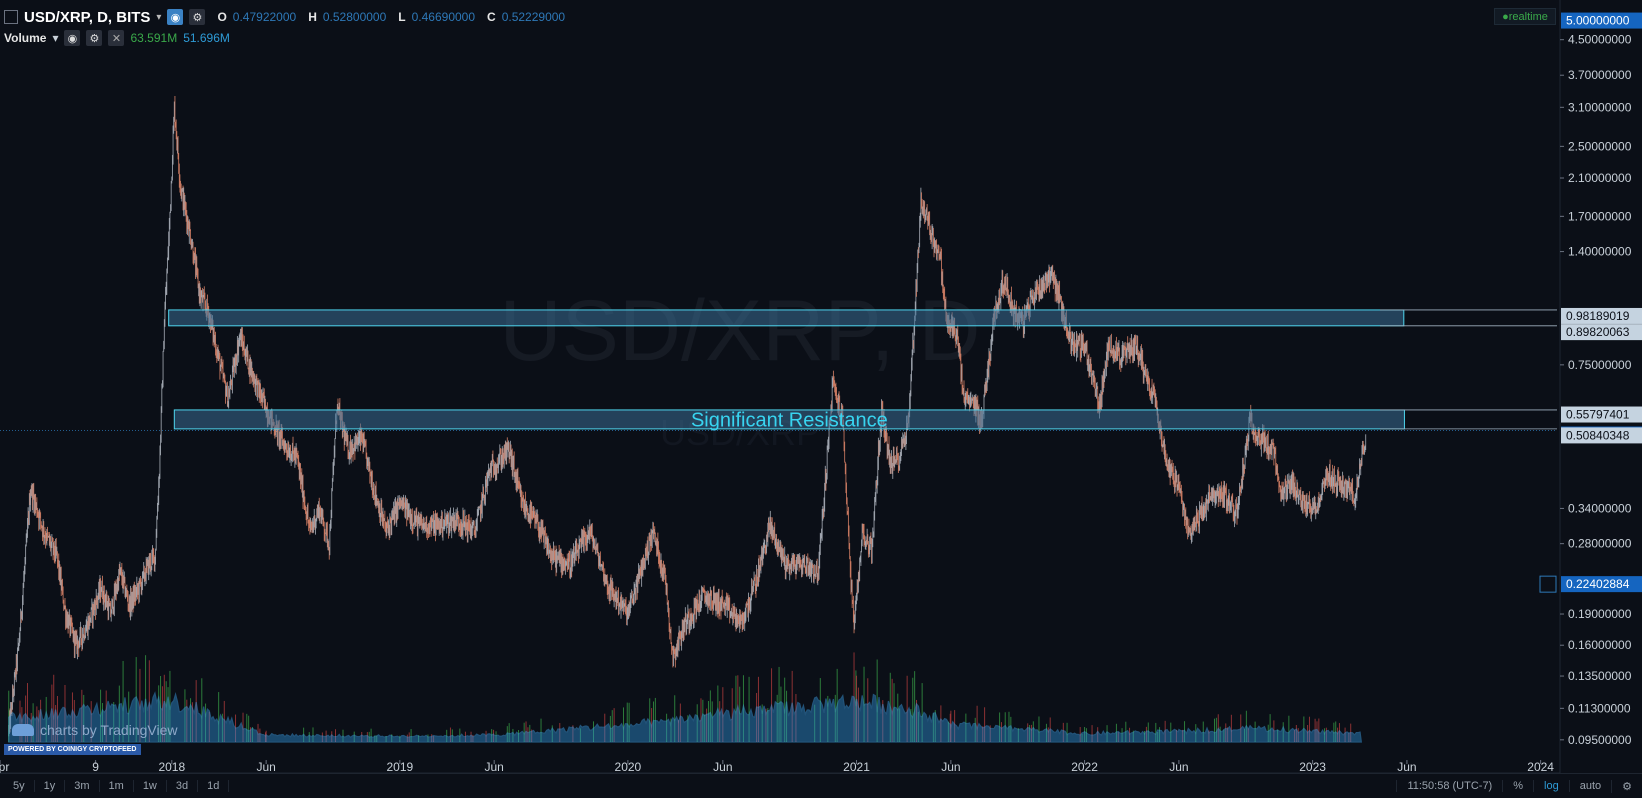  I want to click on scroll-arrow-icon, so click(1548, 584).